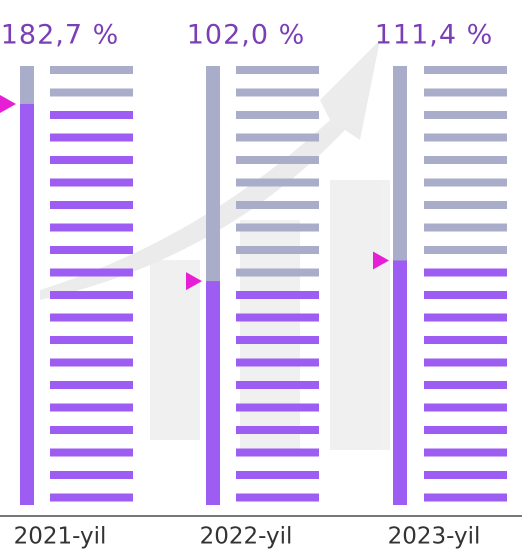 The height and width of the screenshot is (552, 522). Describe the element at coordinates (246, 537) in the screenshot. I see `category-label: 2022-yil` at that location.